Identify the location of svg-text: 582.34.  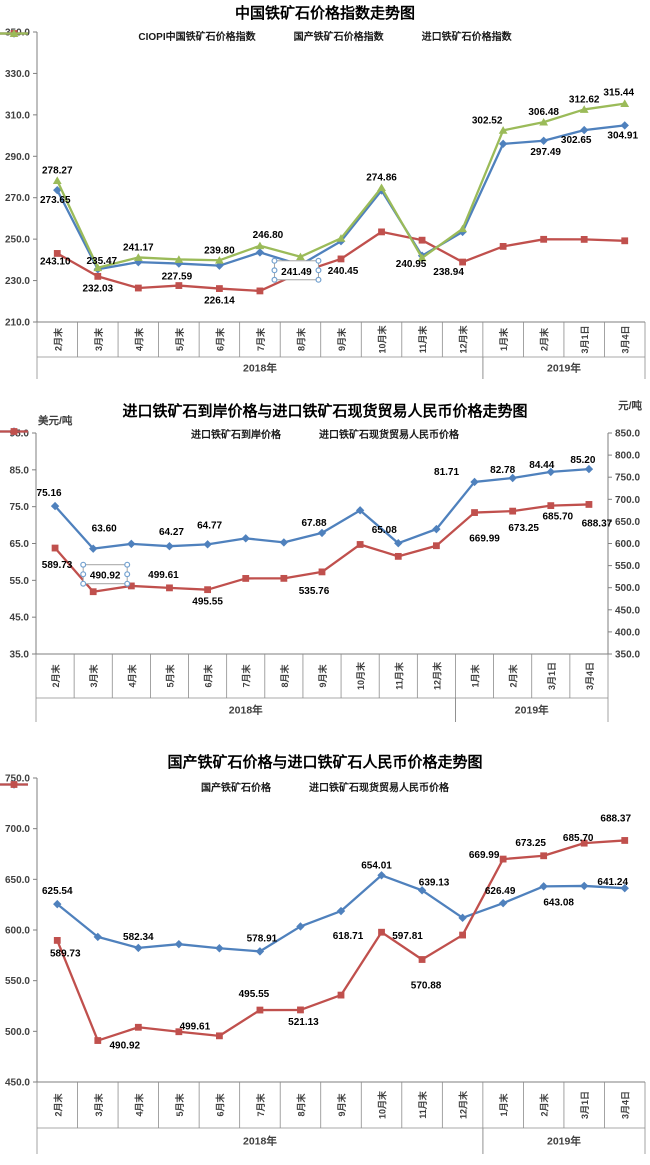
(138, 937).